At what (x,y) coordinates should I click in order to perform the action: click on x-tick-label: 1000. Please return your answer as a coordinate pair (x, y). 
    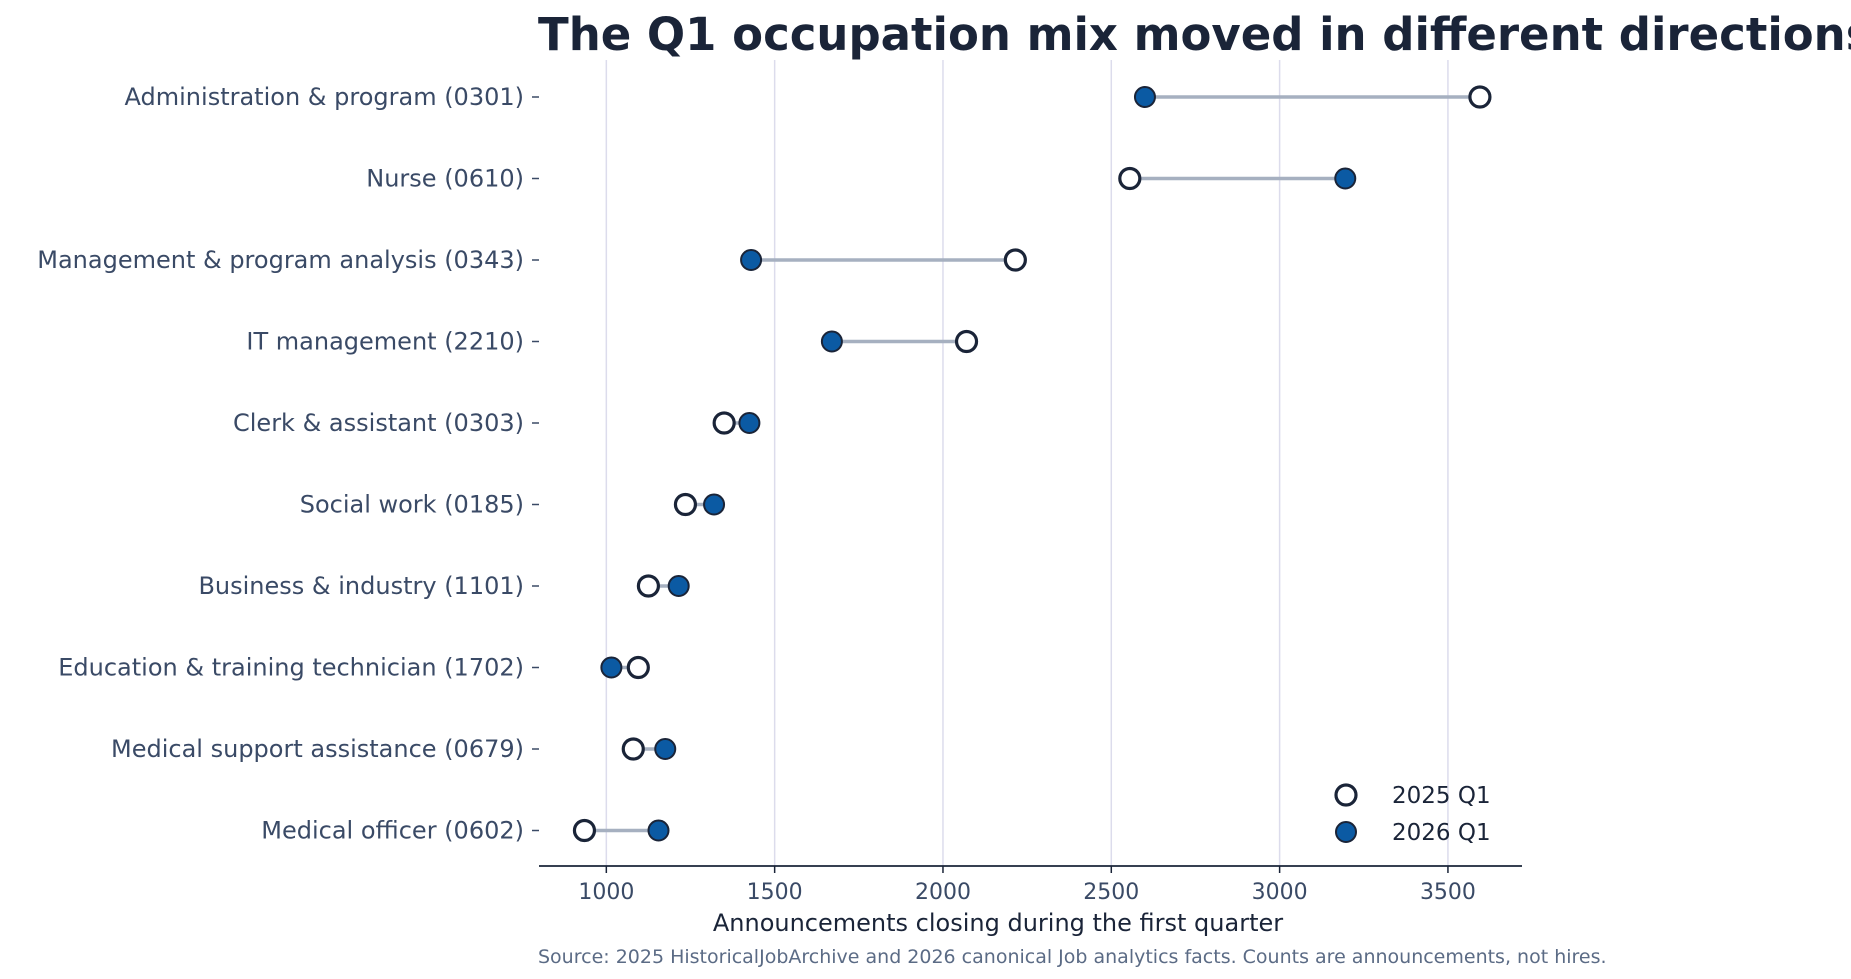
    Looking at the image, I should click on (606, 892).